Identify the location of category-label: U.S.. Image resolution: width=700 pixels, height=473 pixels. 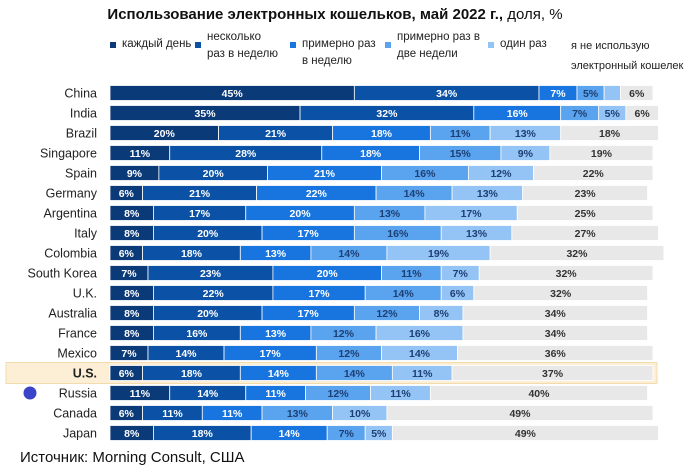
(85, 374).